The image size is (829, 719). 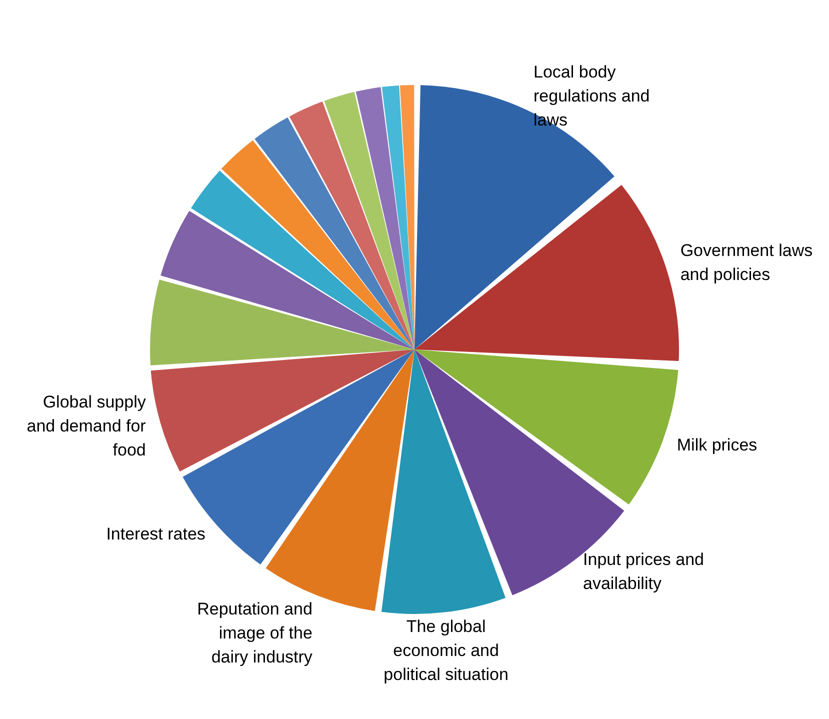 What do you see at coordinates (746, 262) in the screenshot?
I see `slice-label: Government laws and policies` at bounding box center [746, 262].